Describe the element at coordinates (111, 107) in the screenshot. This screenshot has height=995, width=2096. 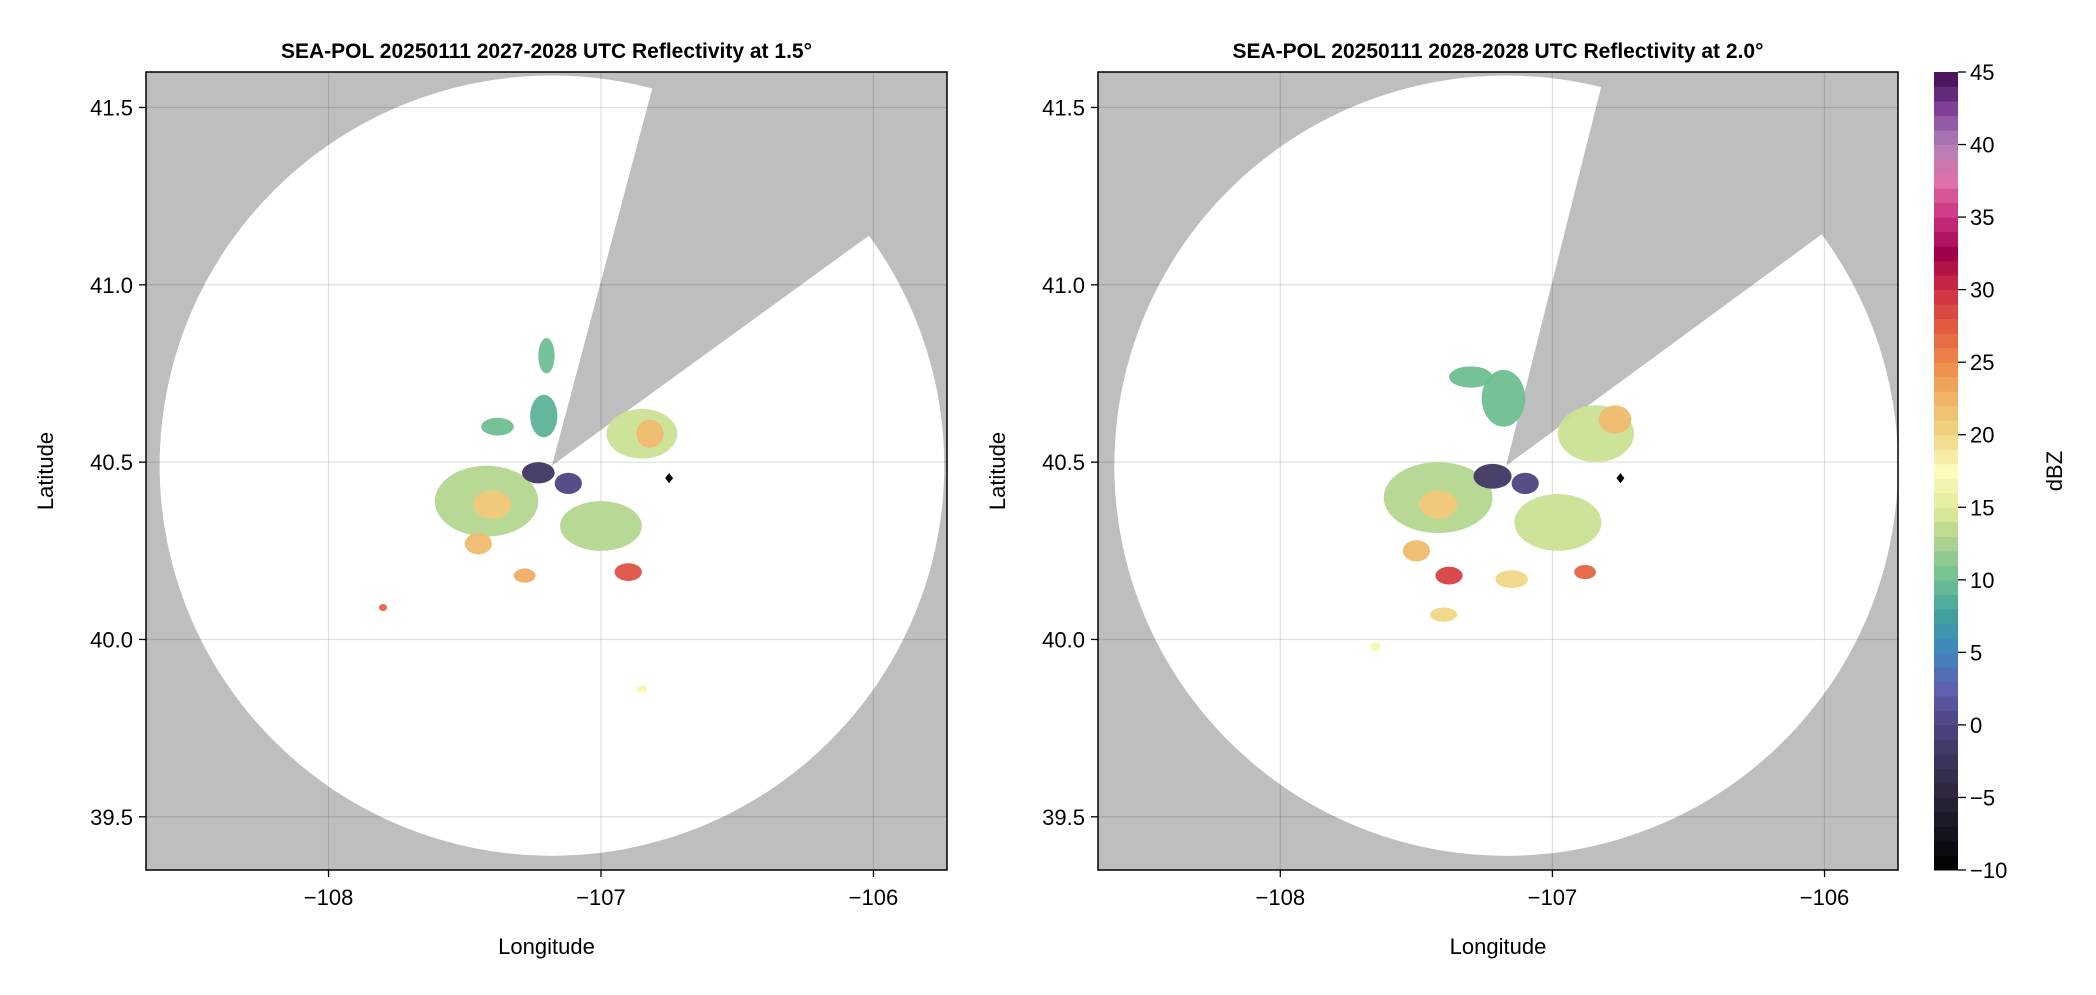
I see `y-tick-label: 41.5` at that location.